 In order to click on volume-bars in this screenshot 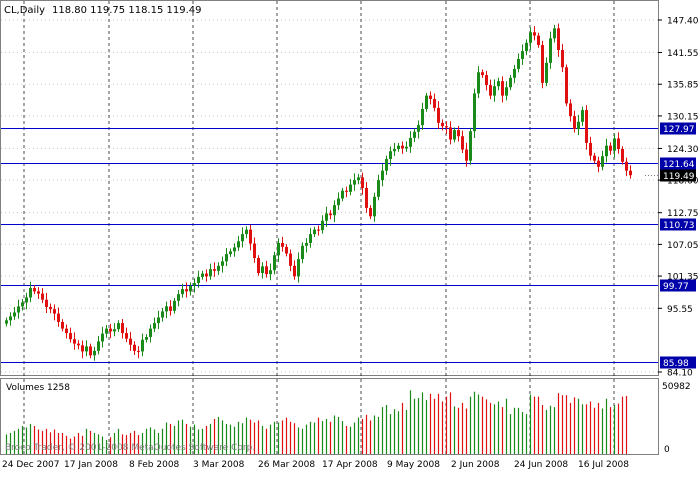, I will do `click(316, 422)`.